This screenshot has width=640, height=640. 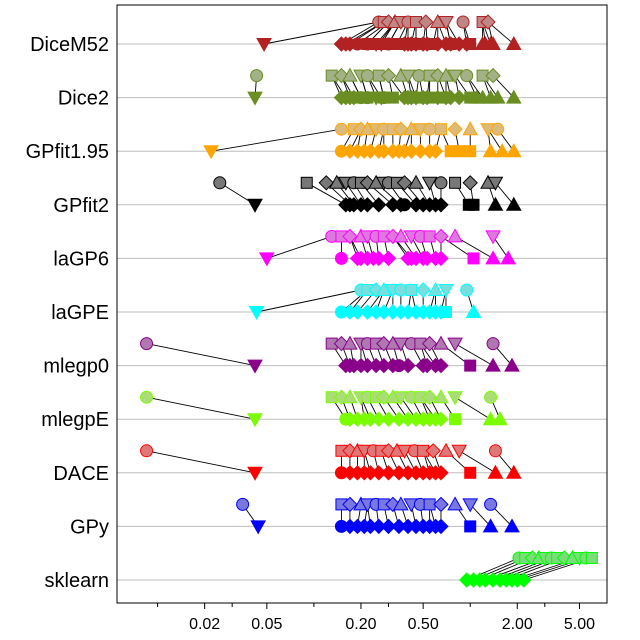 I want to click on category-label: mlegp0, so click(x=76, y=367).